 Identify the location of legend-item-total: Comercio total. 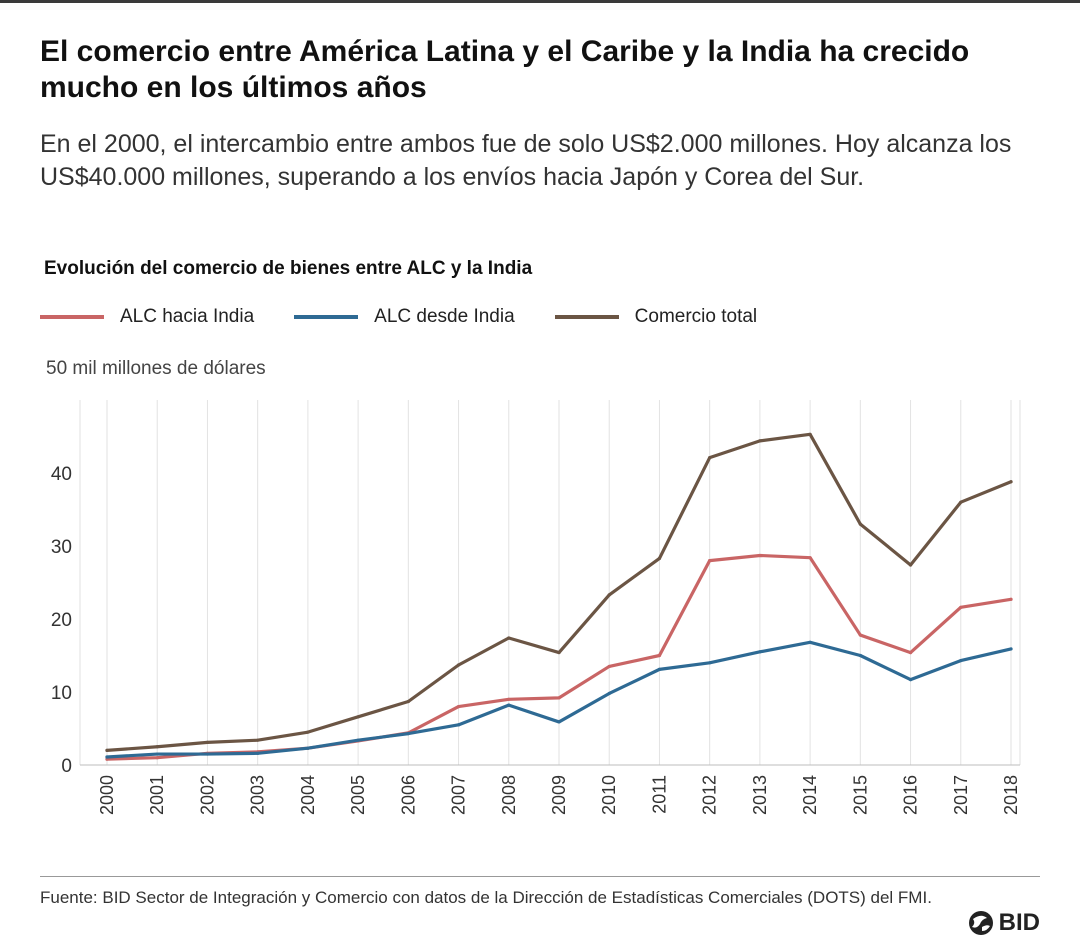
(656, 317).